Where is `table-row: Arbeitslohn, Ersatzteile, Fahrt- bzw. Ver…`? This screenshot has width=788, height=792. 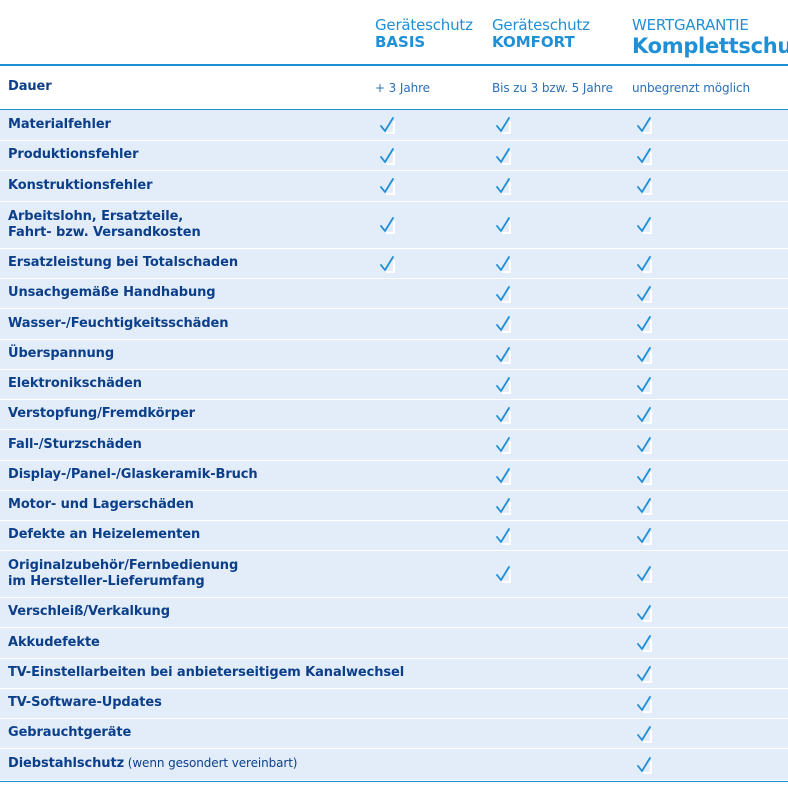 table-row: Arbeitslohn, Ersatzteile, Fahrt- bzw. Ver… is located at coordinates (394, 225).